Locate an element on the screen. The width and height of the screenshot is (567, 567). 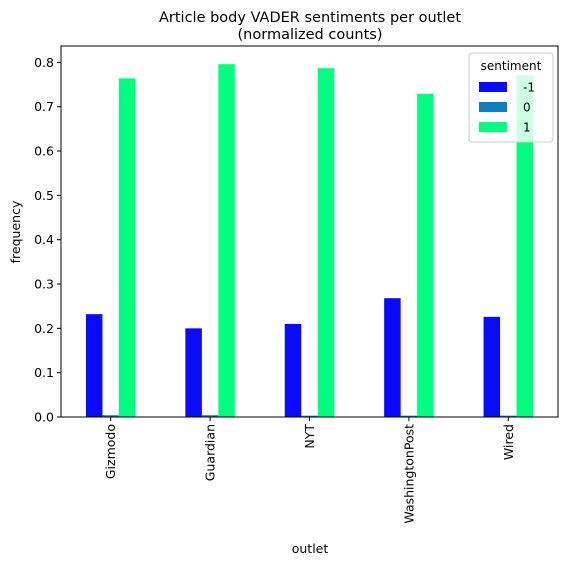
bar-Gizmodo-sentiment--1 is located at coordinates (94, 365).